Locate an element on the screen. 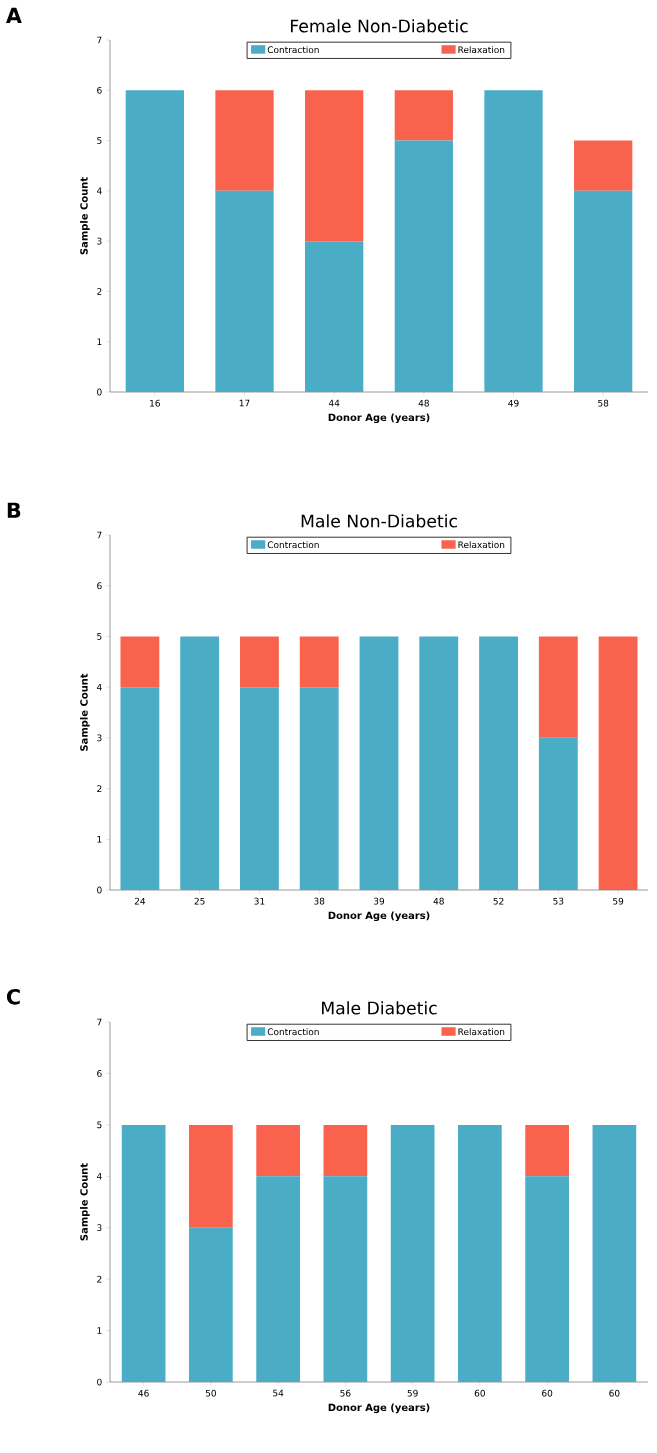  x-tick-label: 46 is located at coordinates (143, 1393).